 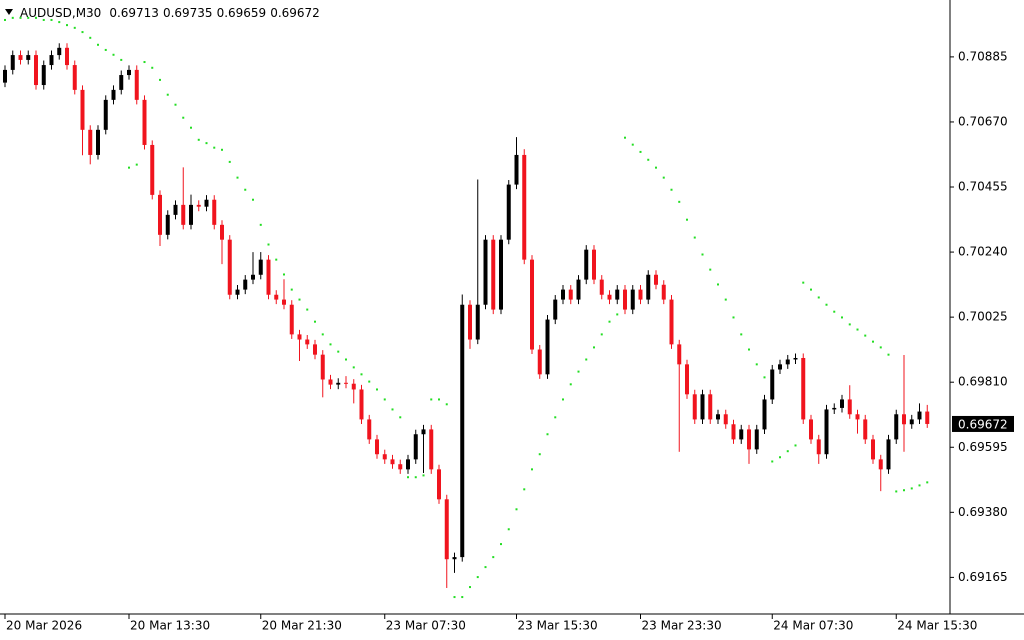 I want to click on x-tick-label: 23 Mar 07:30, so click(x=426, y=626).